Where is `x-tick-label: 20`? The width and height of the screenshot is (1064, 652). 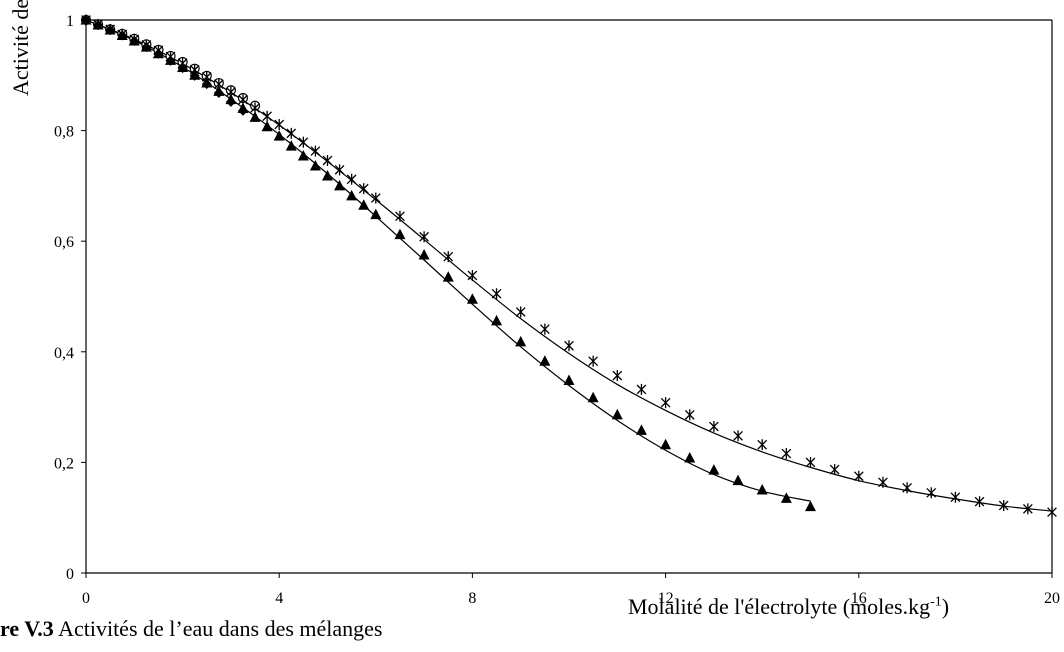 x-tick-label: 20 is located at coordinates (1052, 598).